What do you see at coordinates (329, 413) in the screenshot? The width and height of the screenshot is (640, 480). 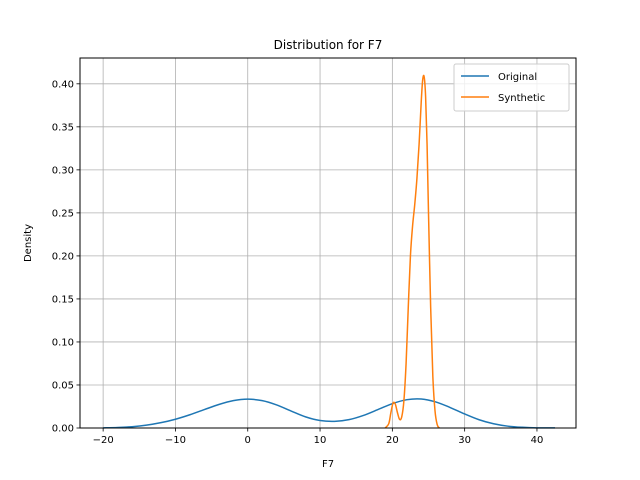 I see `series-line-original` at bounding box center [329, 413].